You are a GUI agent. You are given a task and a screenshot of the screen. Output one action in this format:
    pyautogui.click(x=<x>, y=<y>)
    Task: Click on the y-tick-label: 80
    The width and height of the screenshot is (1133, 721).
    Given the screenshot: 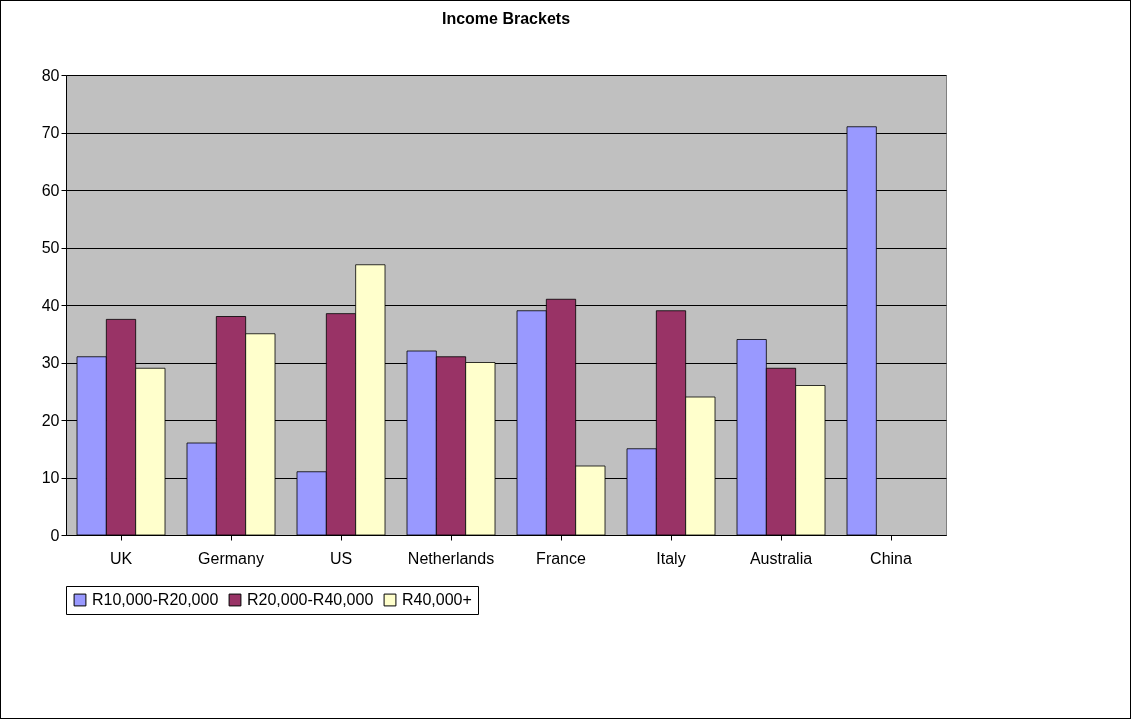 What is the action you would take?
    pyautogui.click(x=50, y=75)
    